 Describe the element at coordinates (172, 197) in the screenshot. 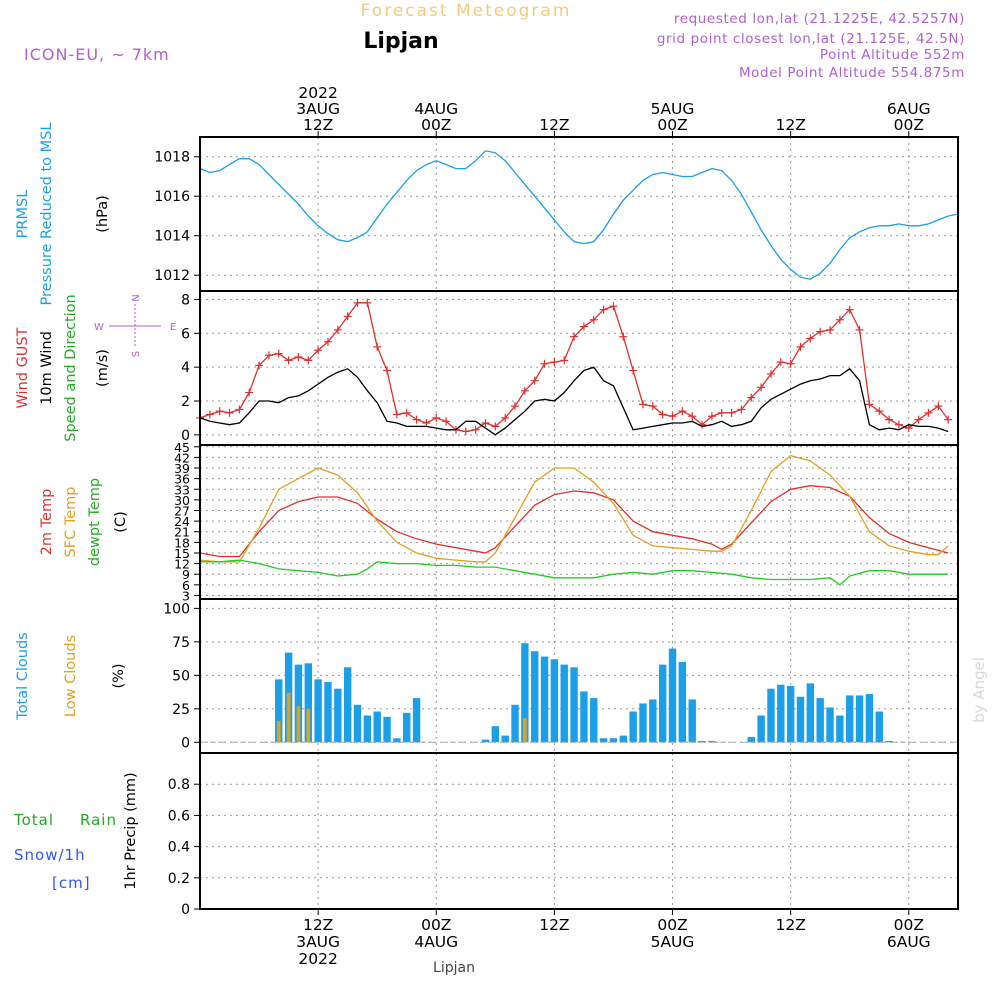

I see `ytick-label: 1016` at that location.